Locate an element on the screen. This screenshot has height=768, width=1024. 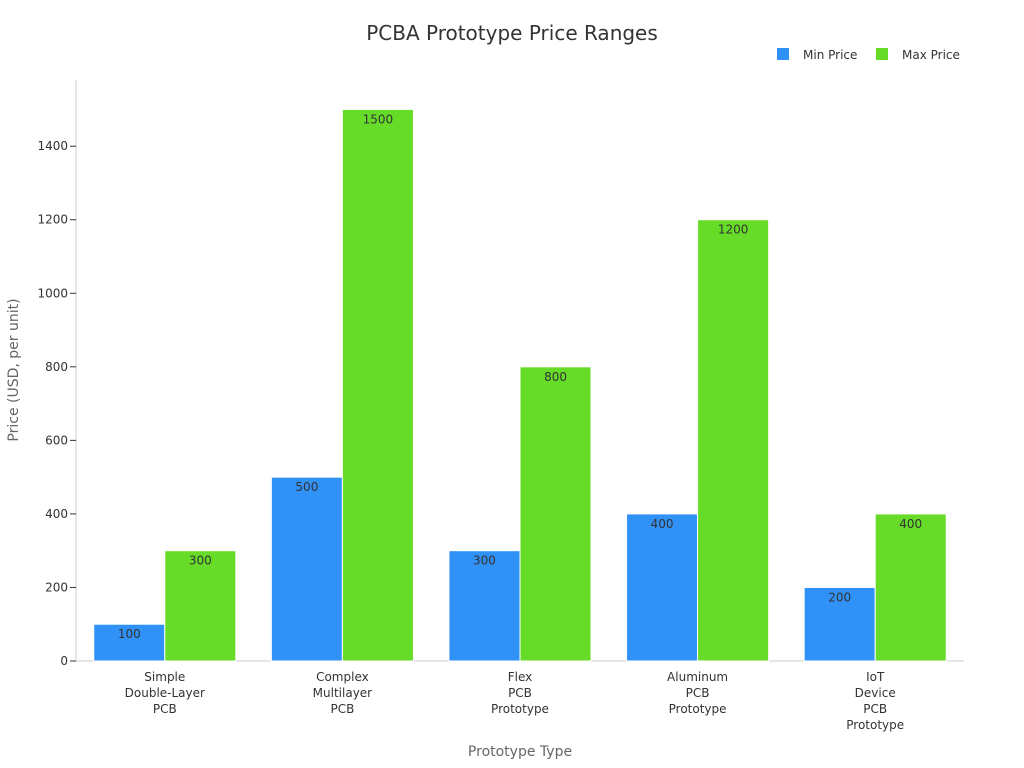
x-category-label-line: Device is located at coordinates (875, 693).